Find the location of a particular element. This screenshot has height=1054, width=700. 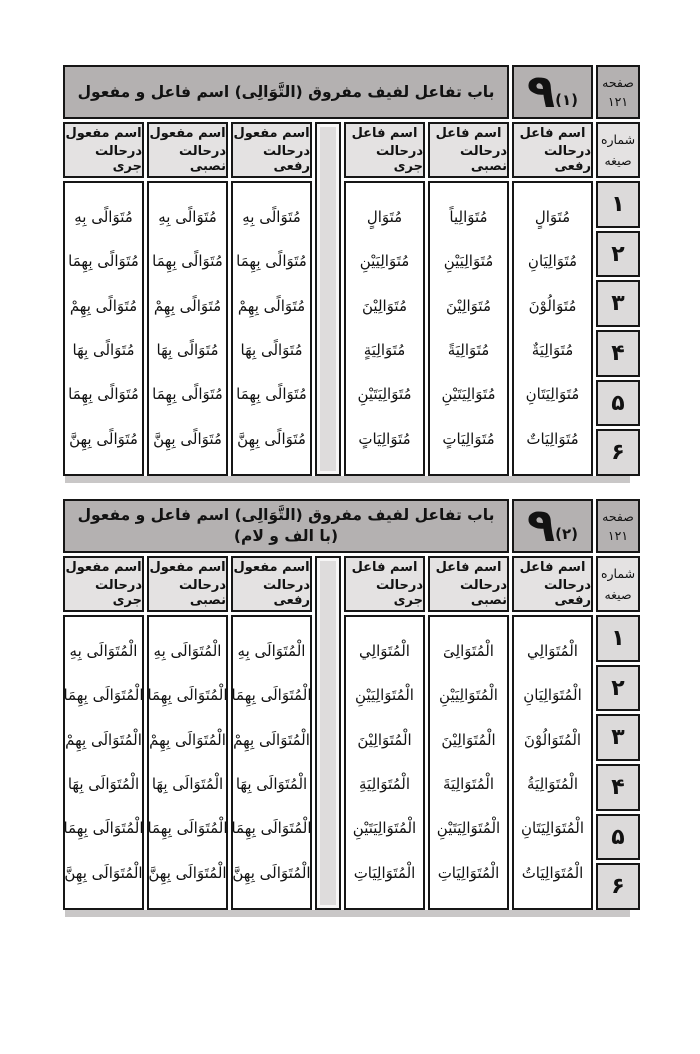

word-cell: مُتَوَالِيَتَيْنِ is located at coordinates (468, 394).